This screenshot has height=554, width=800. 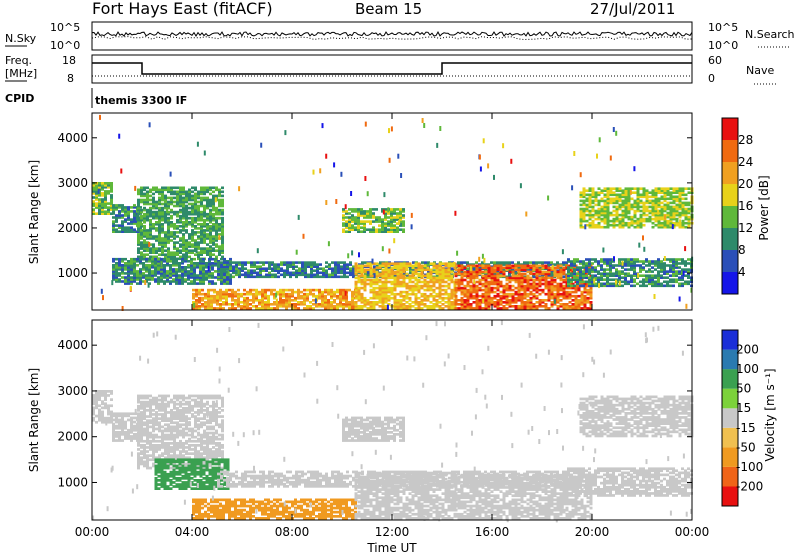 I want to click on velocity-colorbar-frame, so click(x=730, y=418).